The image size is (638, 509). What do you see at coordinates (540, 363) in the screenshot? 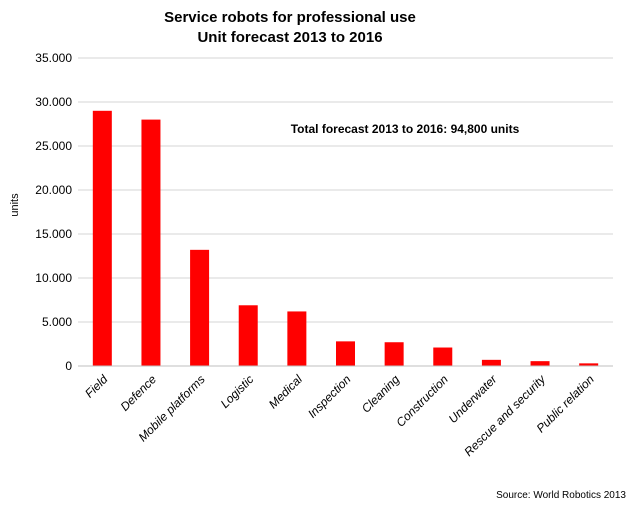
I see `bar-rescue-and-security` at bounding box center [540, 363].